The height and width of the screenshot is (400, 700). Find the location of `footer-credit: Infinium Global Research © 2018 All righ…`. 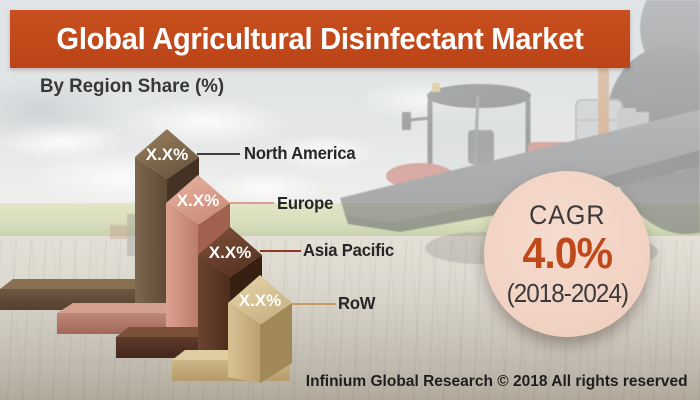

footer-credit: Infinium Global Research © 2018 All righ… is located at coordinates (497, 381).